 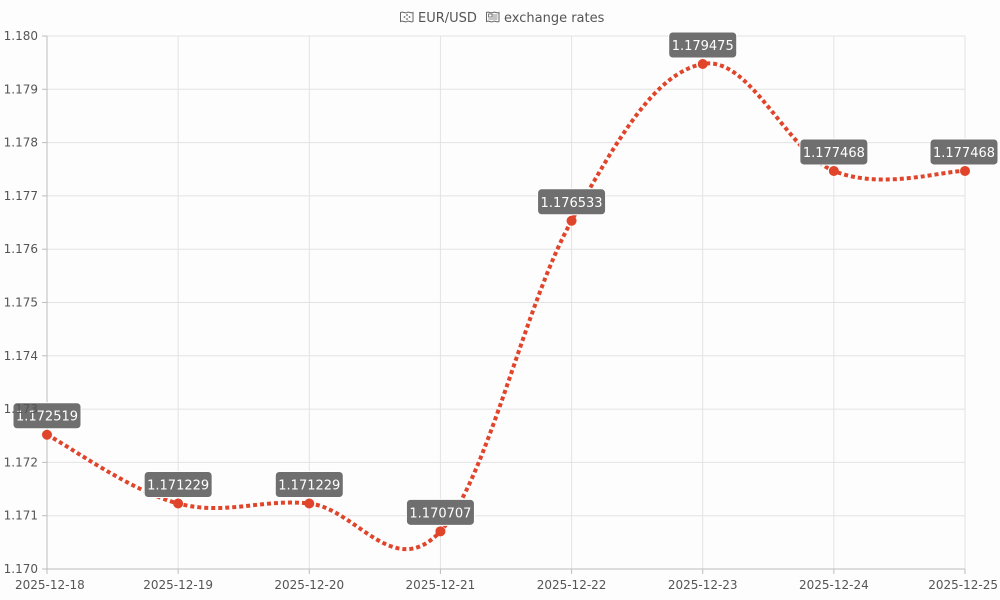 What do you see at coordinates (493, 17) in the screenshot?
I see `flag-us-icon` at bounding box center [493, 17].